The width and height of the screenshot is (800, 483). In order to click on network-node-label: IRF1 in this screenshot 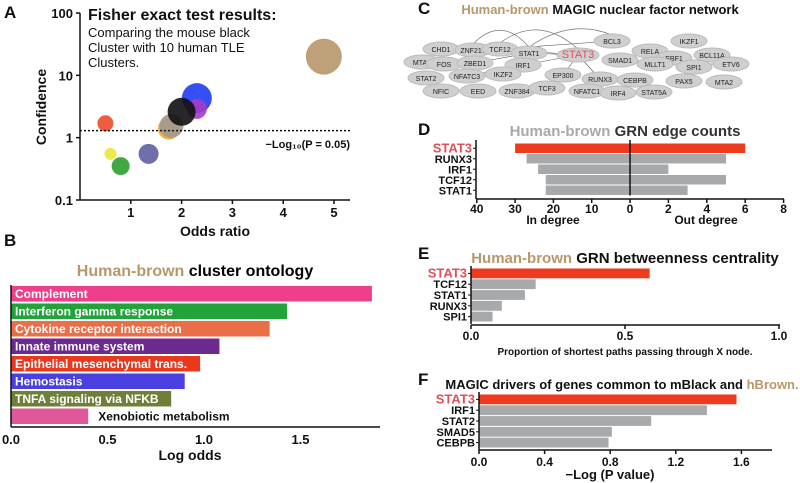, I will do `click(522, 66)`.